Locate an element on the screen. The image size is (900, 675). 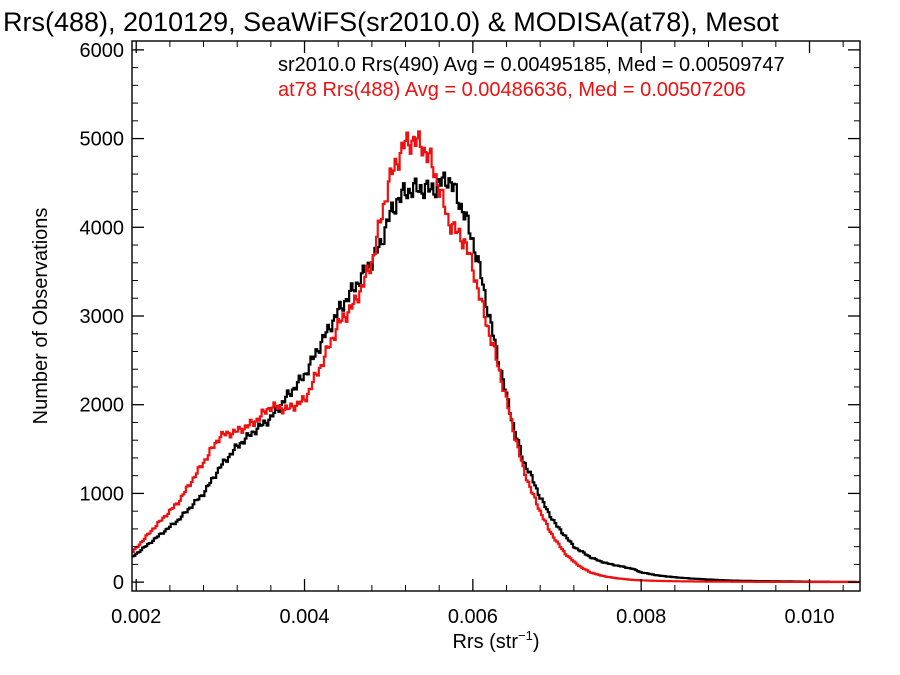
y-tick-label: 1000 is located at coordinates (102, 494).